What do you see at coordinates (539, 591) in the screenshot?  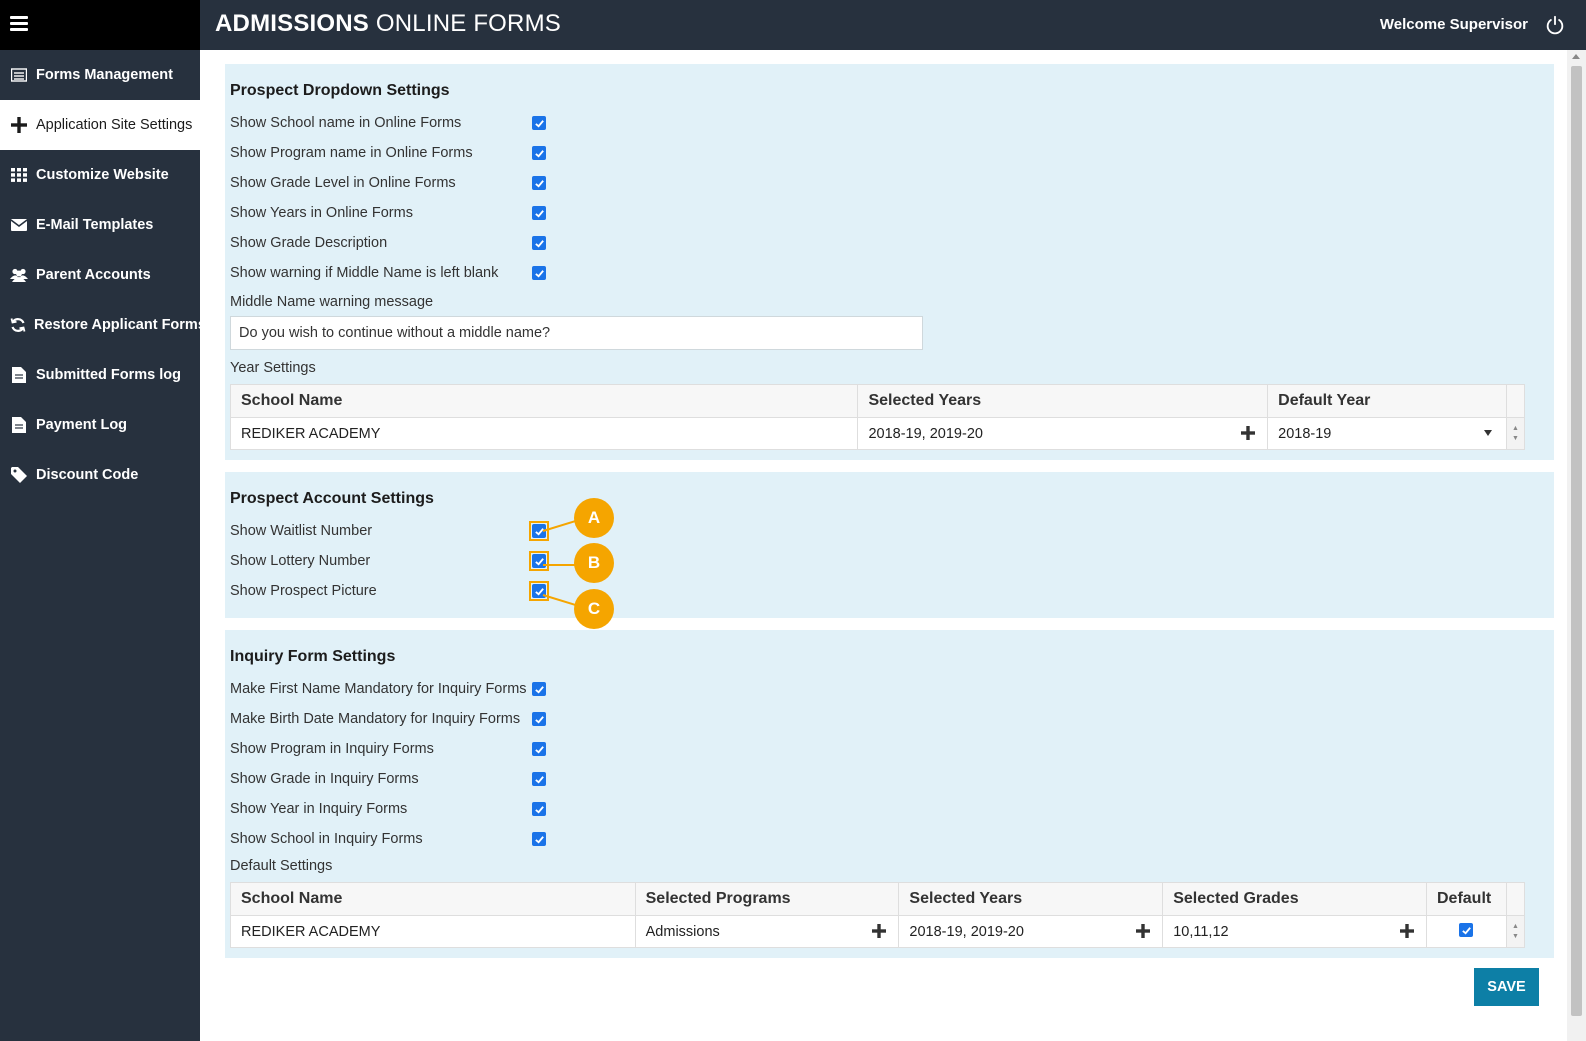 I see `show-picture-checkbox` at bounding box center [539, 591].